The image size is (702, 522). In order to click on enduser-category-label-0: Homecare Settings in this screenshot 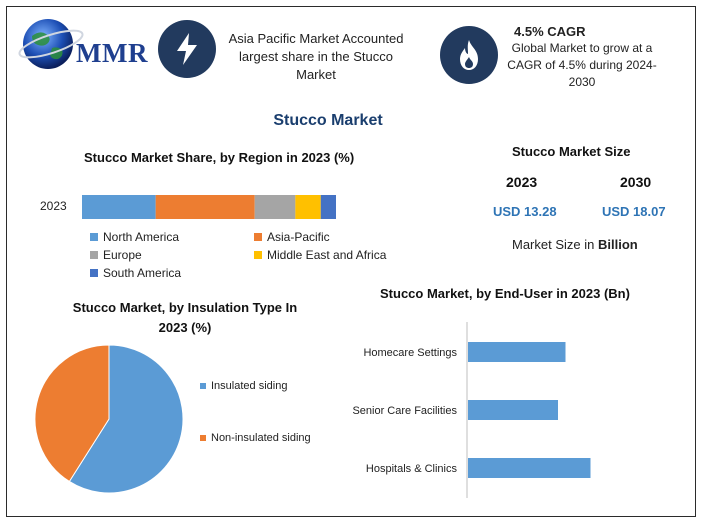, I will do `click(410, 353)`.